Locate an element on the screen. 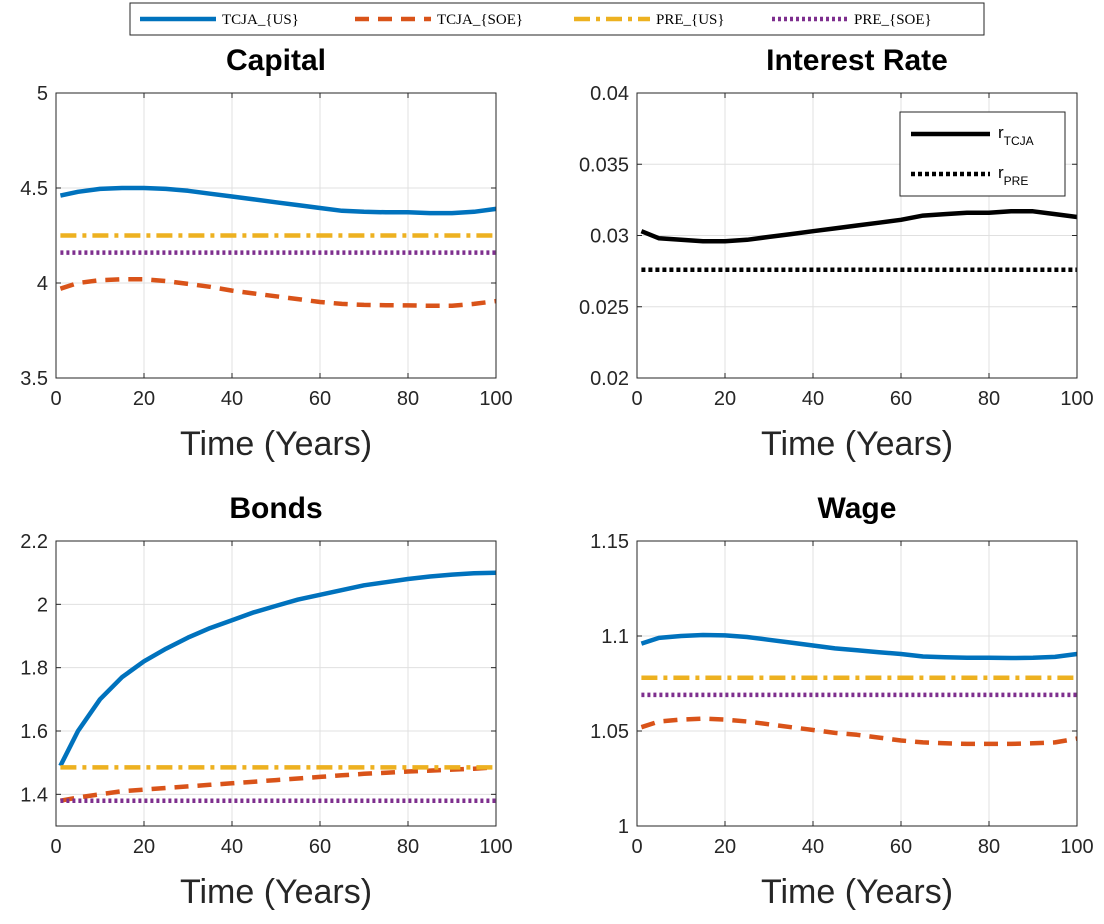  inset-legend-label-1: rPRE is located at coordinates (1013, 175).